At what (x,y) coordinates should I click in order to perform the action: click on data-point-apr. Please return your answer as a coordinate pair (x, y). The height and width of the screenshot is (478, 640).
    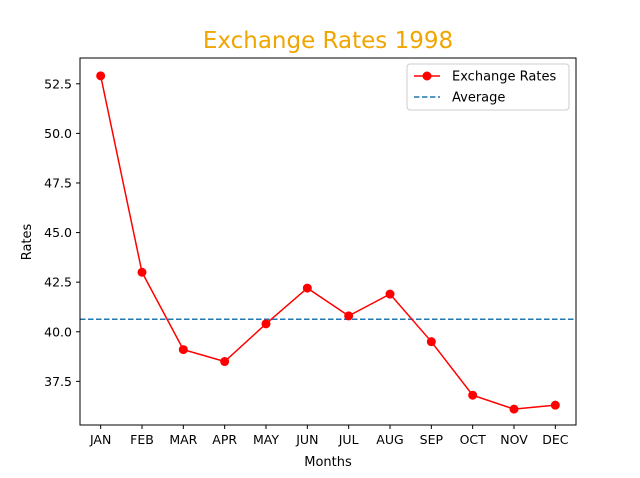
    Looking at the image, I should click on (225, 362).